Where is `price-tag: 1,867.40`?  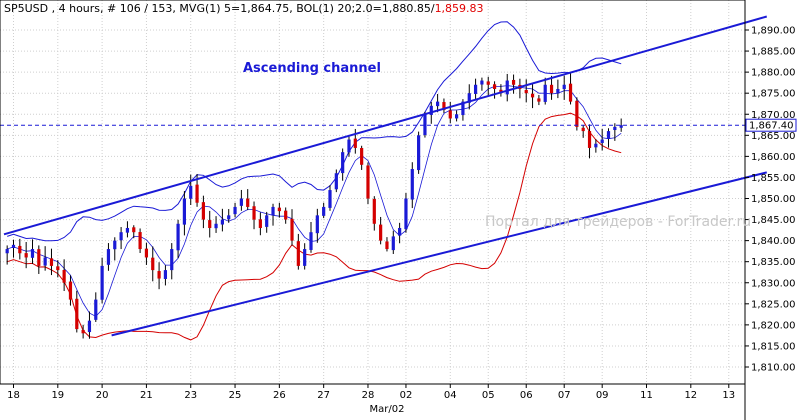
price-tag: 1,867.40 is located at coordinates (771, 125).